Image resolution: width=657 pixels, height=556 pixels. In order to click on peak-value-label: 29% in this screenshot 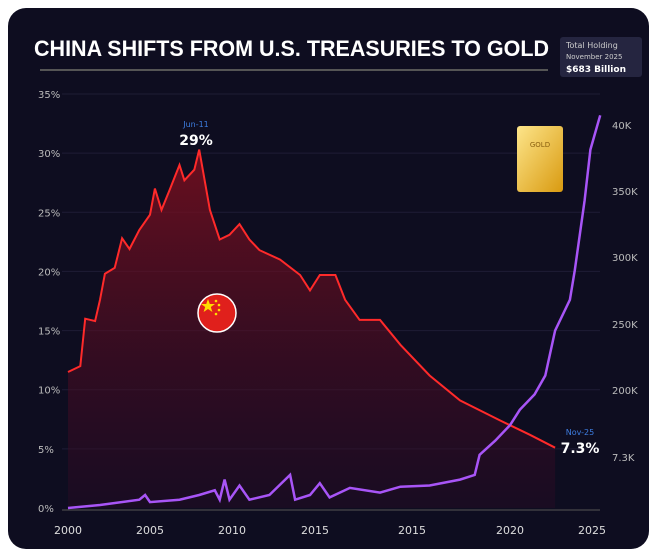, I will do `click(196, 141)`.